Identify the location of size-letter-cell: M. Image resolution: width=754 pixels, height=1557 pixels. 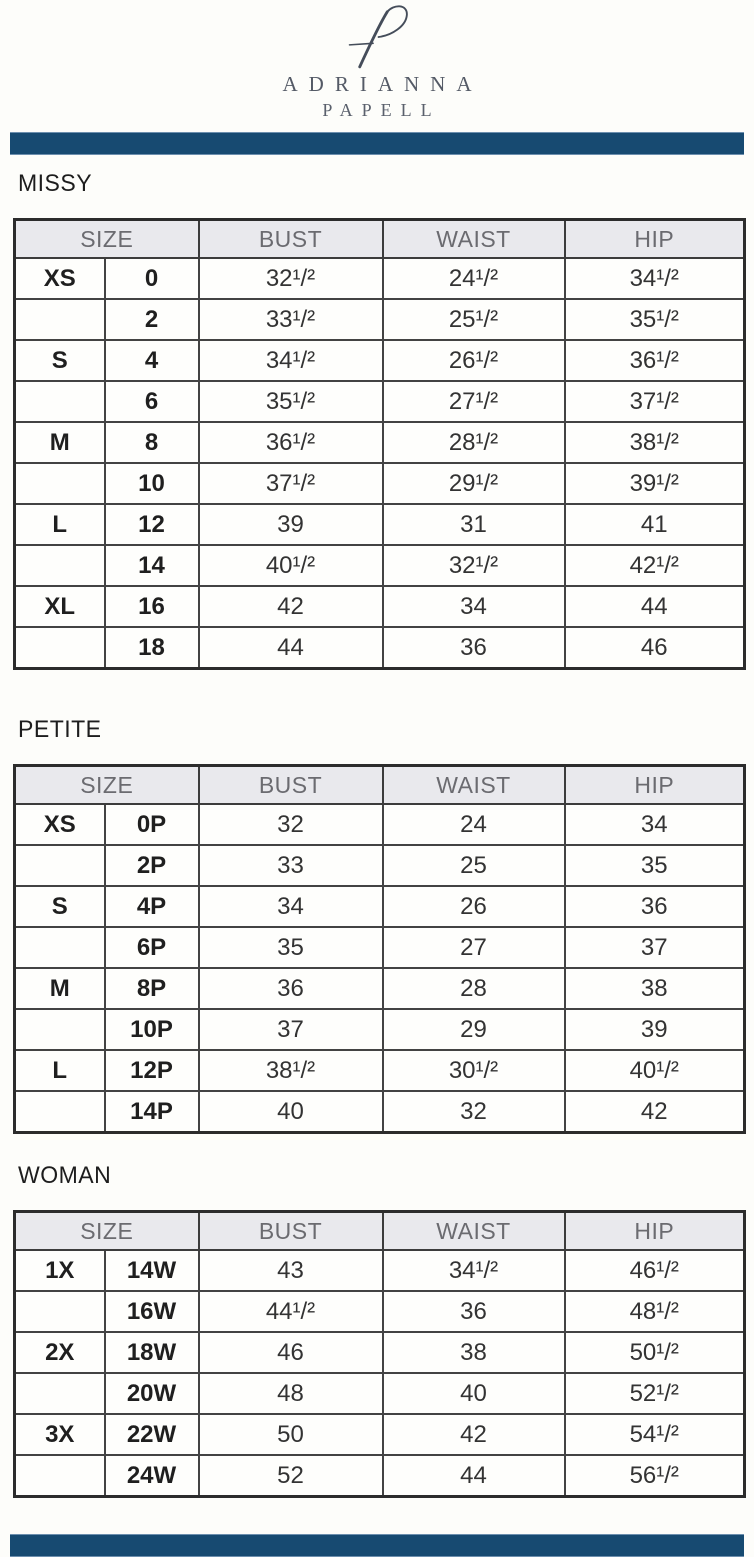
(59, 442).